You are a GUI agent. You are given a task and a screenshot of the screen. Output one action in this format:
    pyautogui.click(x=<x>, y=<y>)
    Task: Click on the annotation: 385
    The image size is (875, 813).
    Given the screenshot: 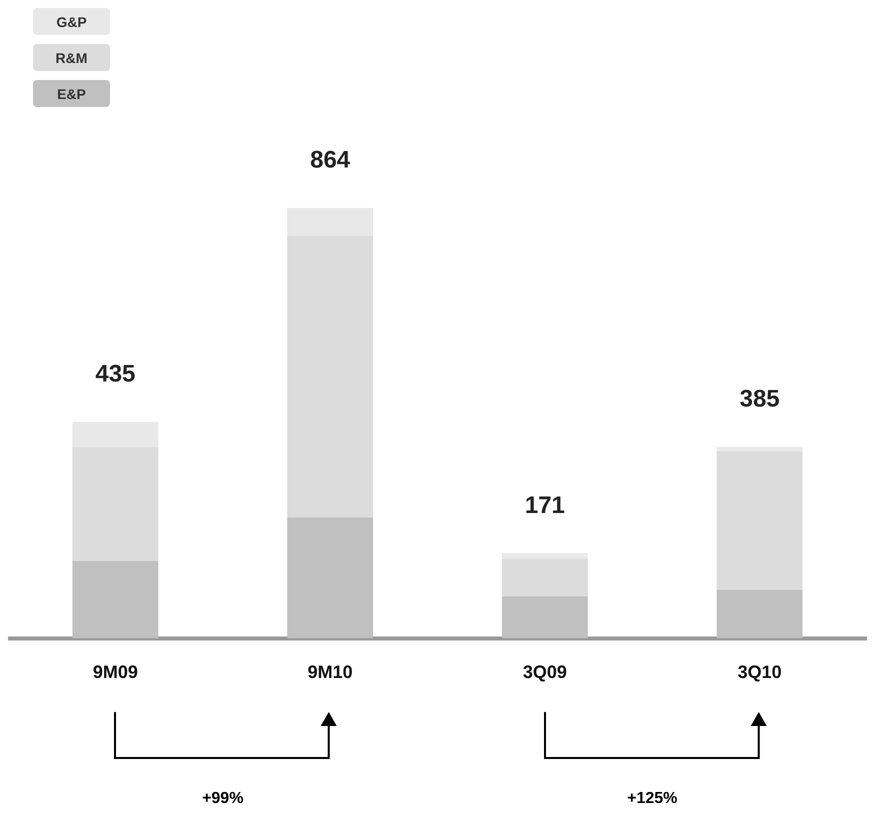 What is the action you would take?
    pyautogui.click(x=760, y=398)
    